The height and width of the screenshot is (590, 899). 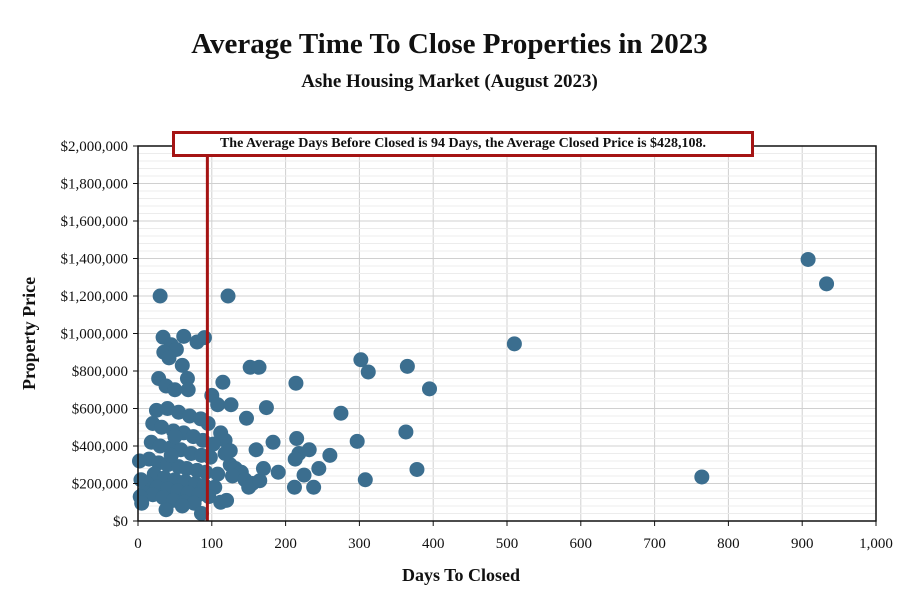 I want to click on x-tick-label: 400, so click(x=433, y=544).